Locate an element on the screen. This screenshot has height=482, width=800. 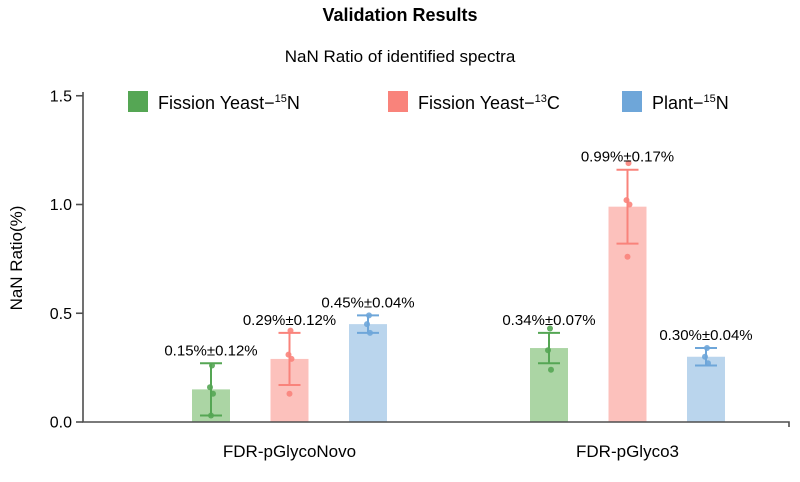
legend-item-plant-15n: Plant−15N is located at coordinates (675, 101).